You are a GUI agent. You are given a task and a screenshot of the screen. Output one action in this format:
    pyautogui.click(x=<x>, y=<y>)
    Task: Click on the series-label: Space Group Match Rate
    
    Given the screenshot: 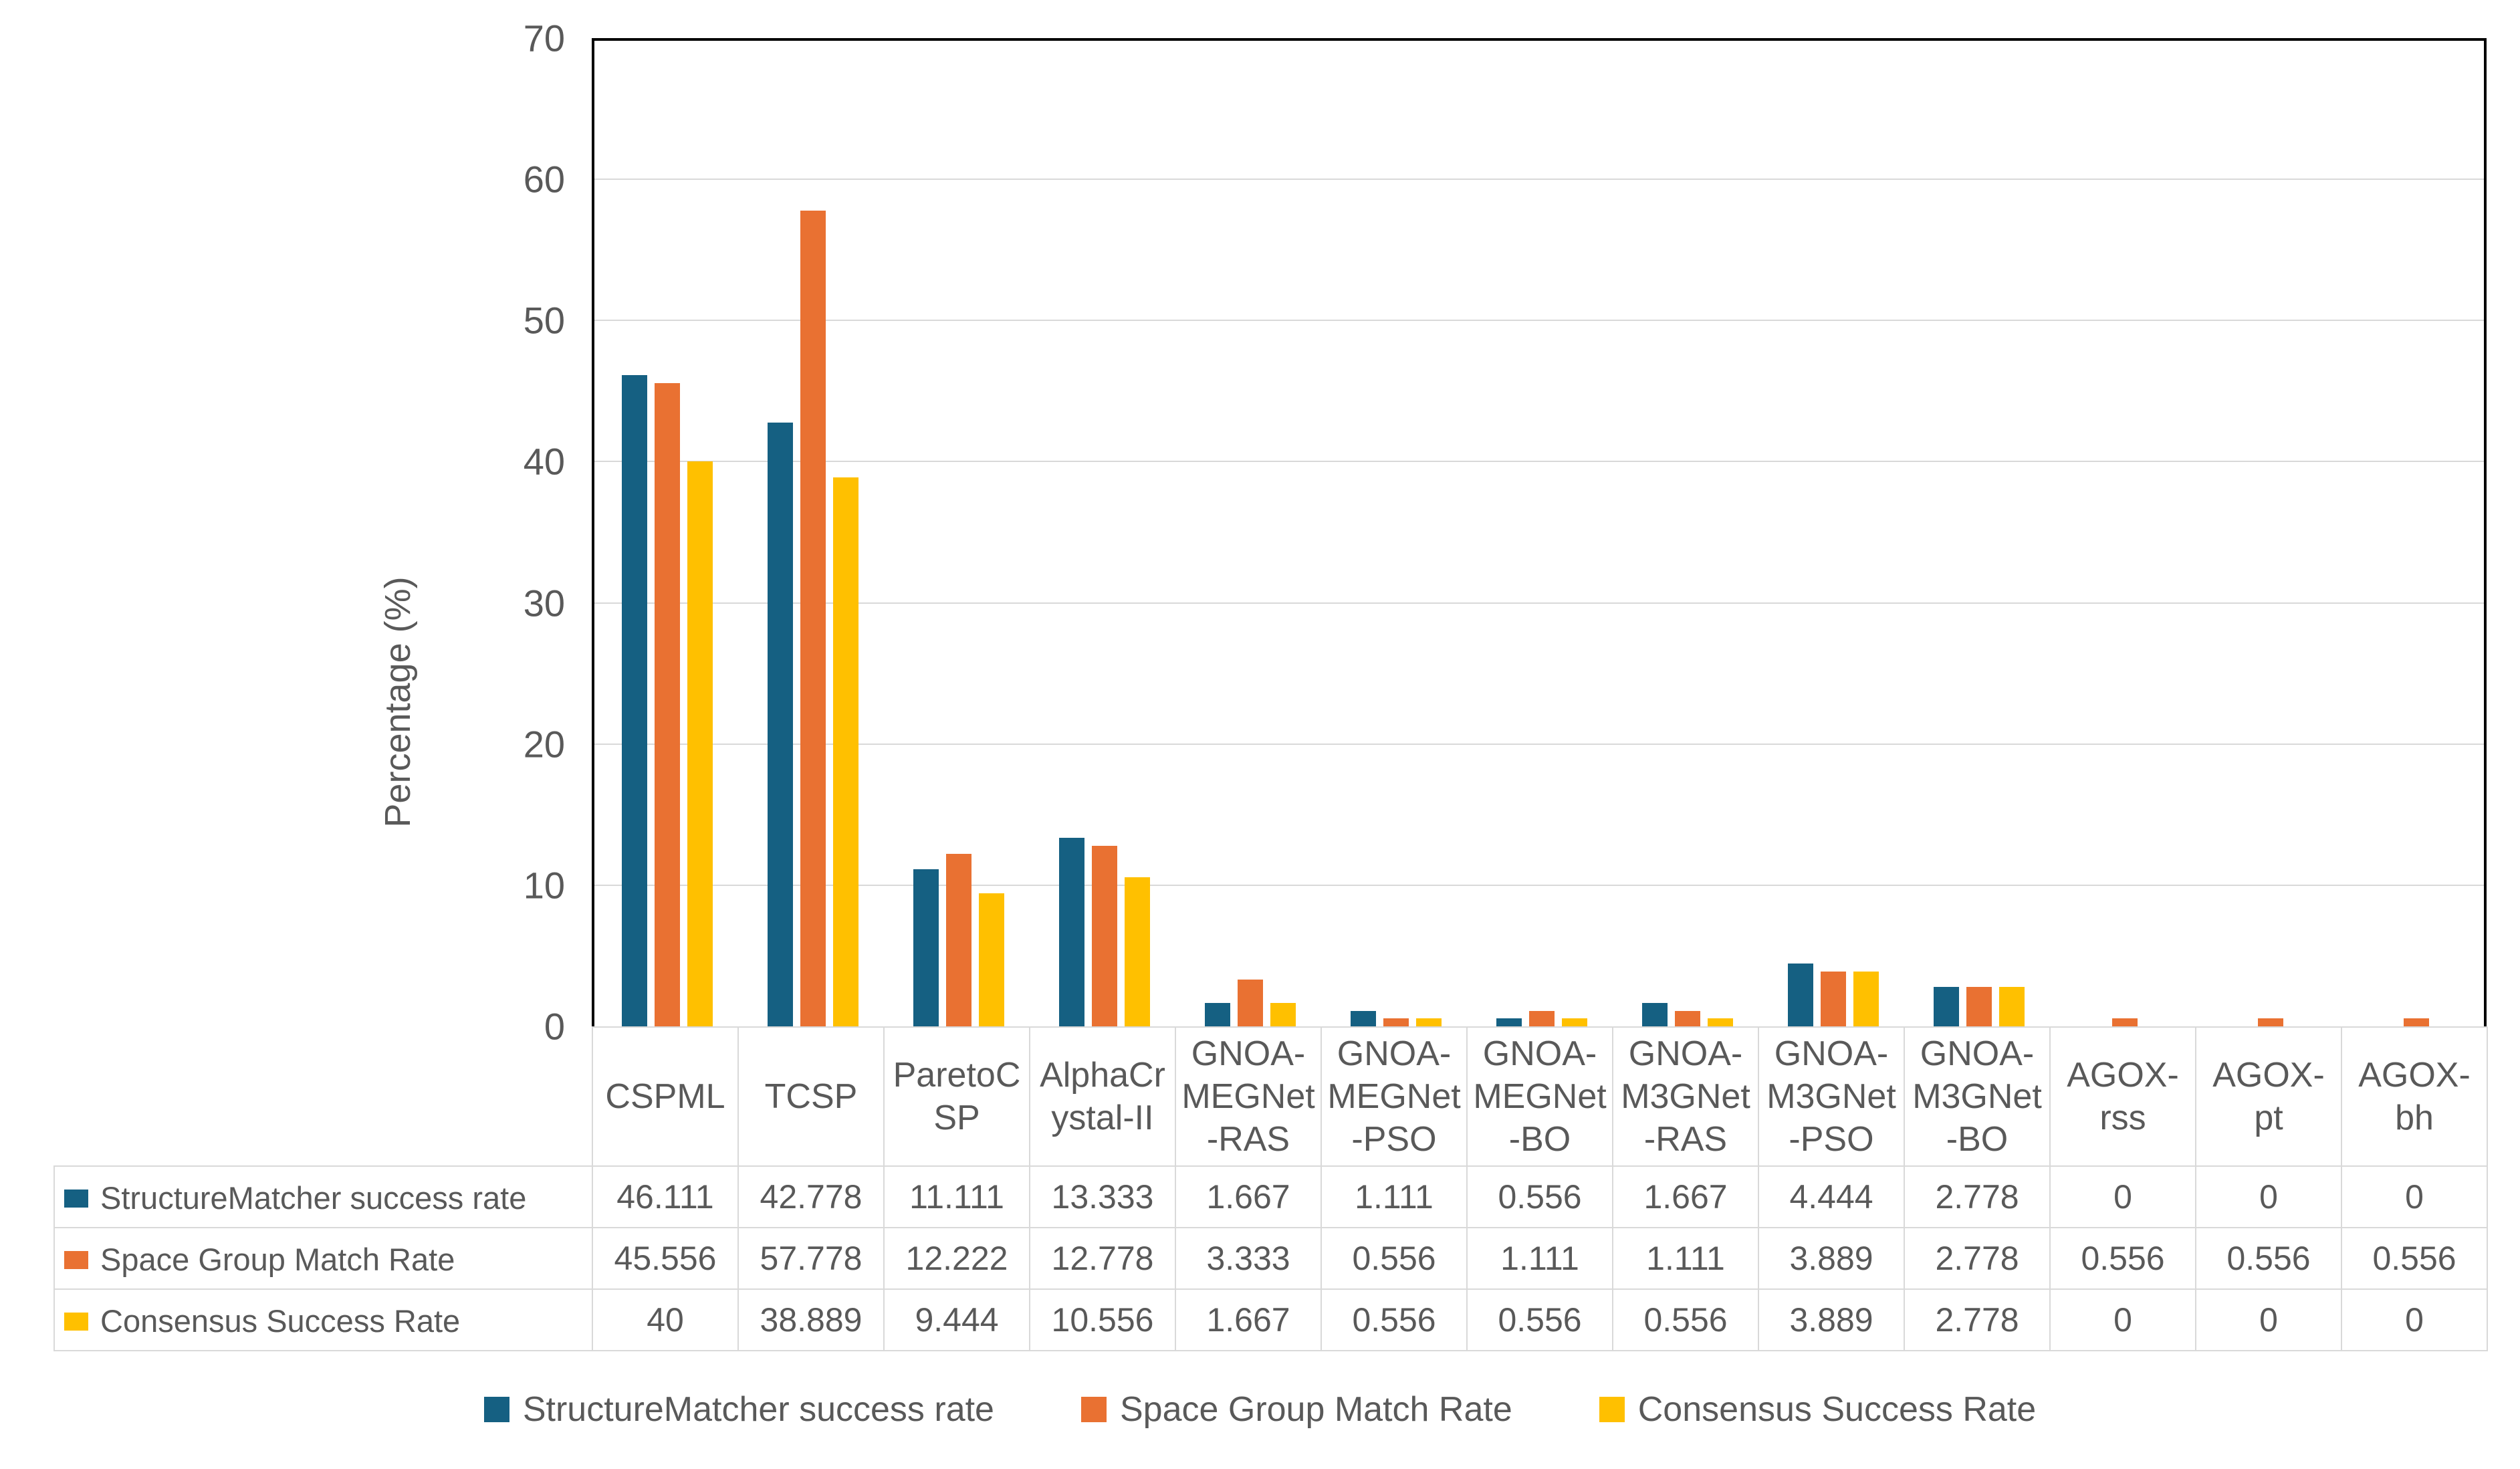 What is the action you would take?
    pyautogui.click(x=277, y=1260)
    